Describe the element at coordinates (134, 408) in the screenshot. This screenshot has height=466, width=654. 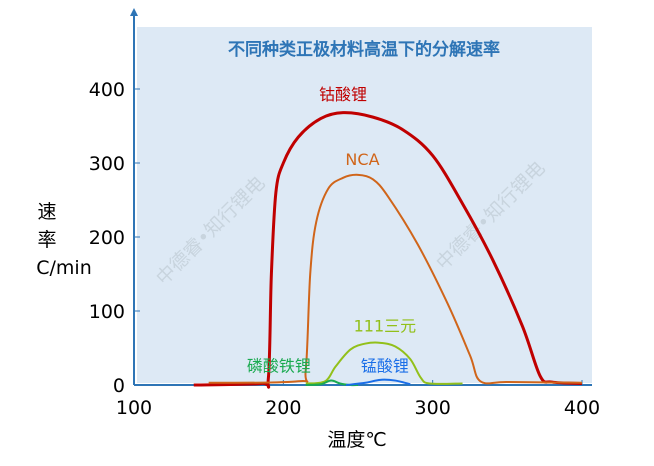
I see `x-tick-label: 100` at that location.